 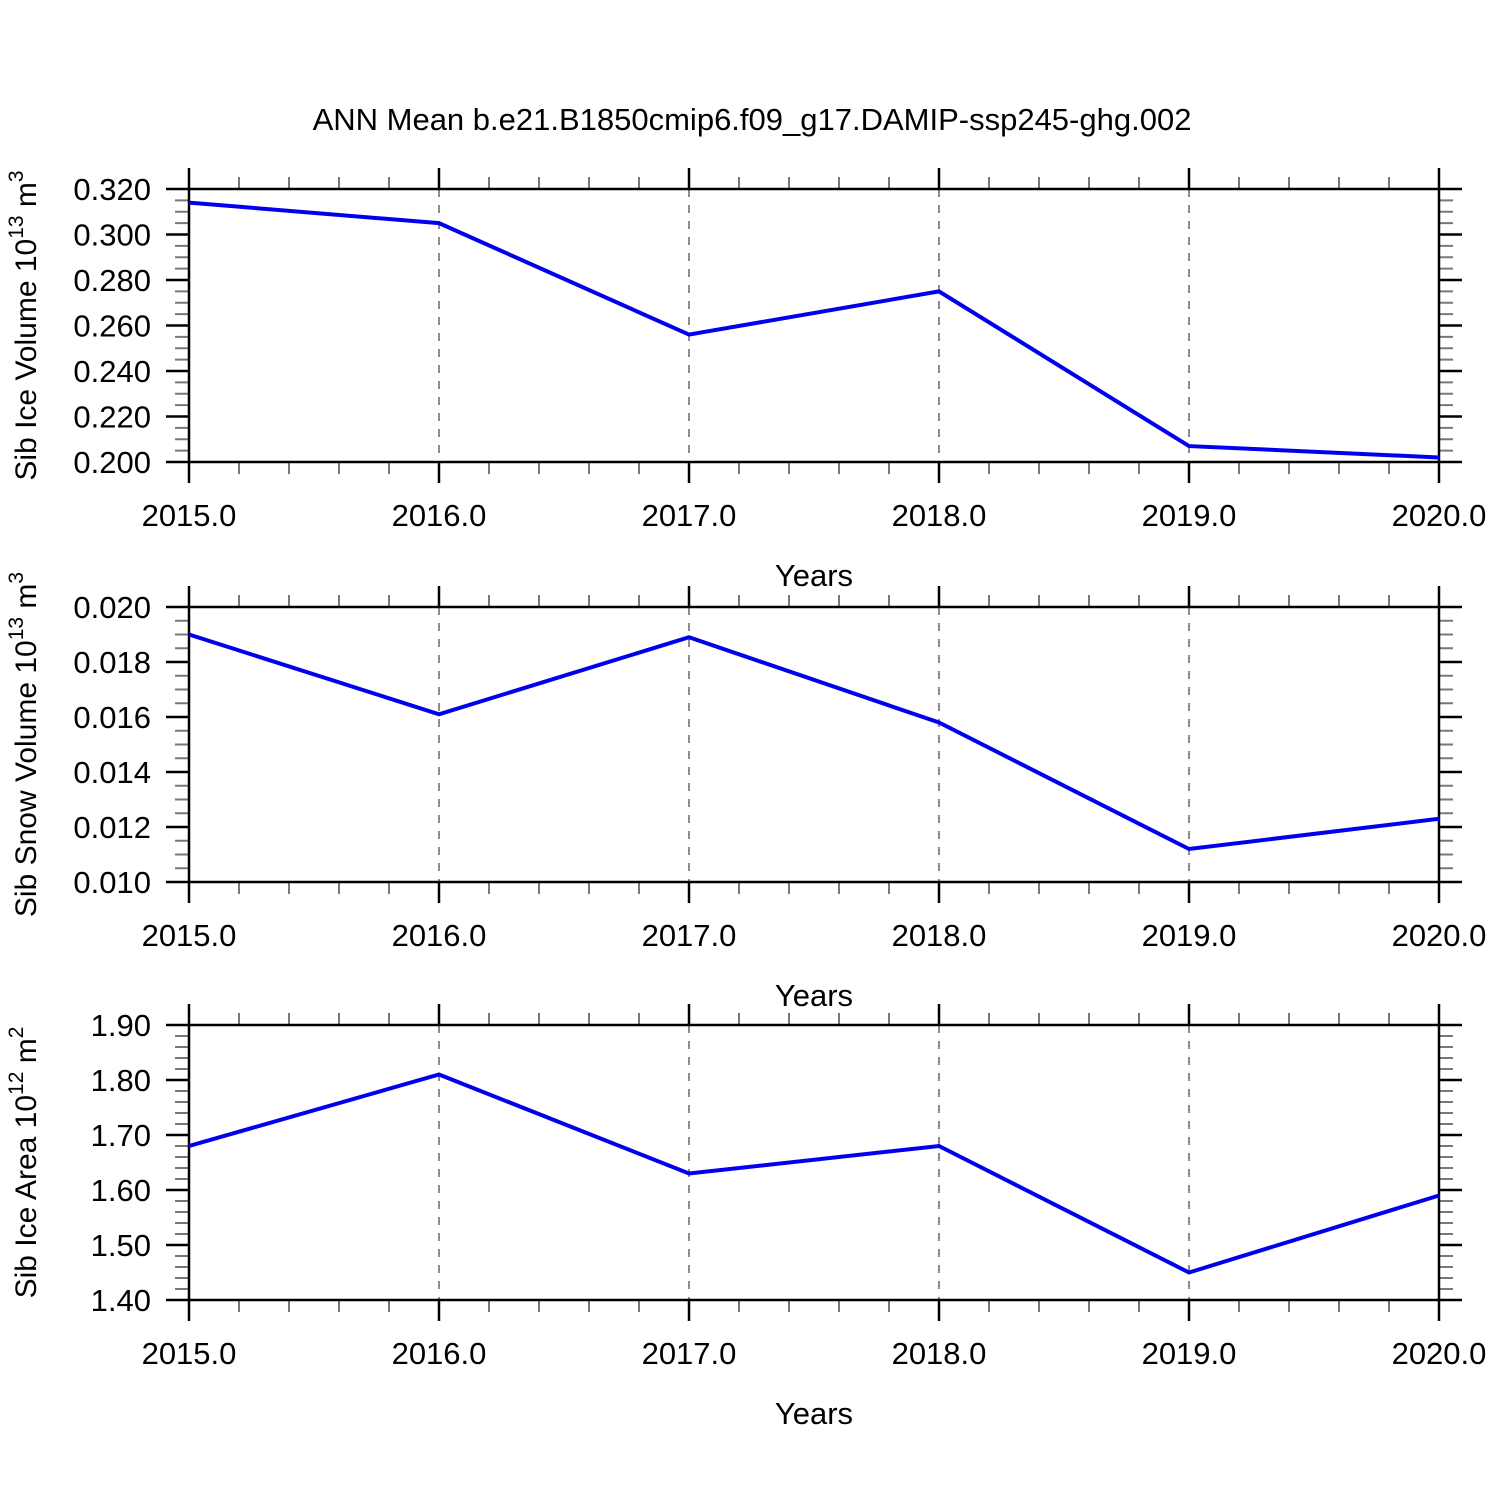 I want to click on y-axis-title: Sib Ice Area 1012 m2, so click(x=24, y=1163).